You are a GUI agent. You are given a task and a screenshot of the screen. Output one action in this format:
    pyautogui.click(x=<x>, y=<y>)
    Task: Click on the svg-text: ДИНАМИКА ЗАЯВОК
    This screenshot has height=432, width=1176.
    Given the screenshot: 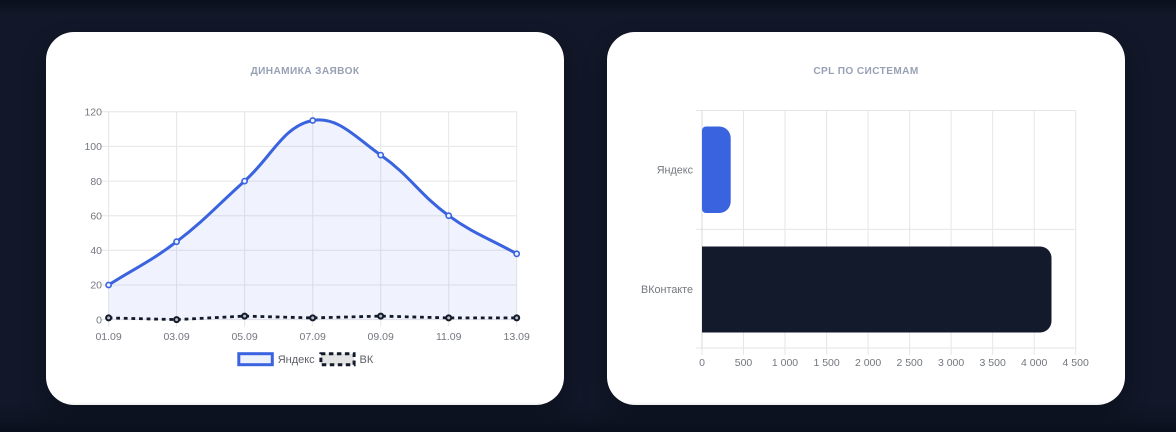 What is the action you would take?
    pyautogui.click(x=305, y=71)
    